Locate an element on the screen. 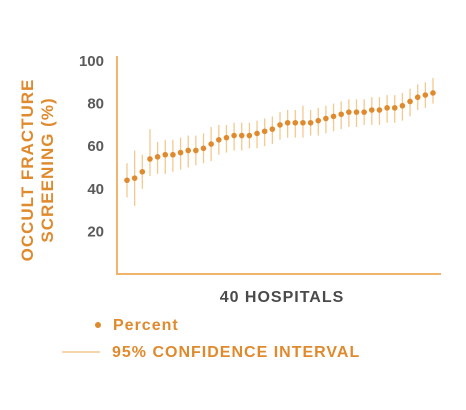 The image size is (466, 410). x-axis-label: 40 HOSPITALS is located at coordinates (282, 297).